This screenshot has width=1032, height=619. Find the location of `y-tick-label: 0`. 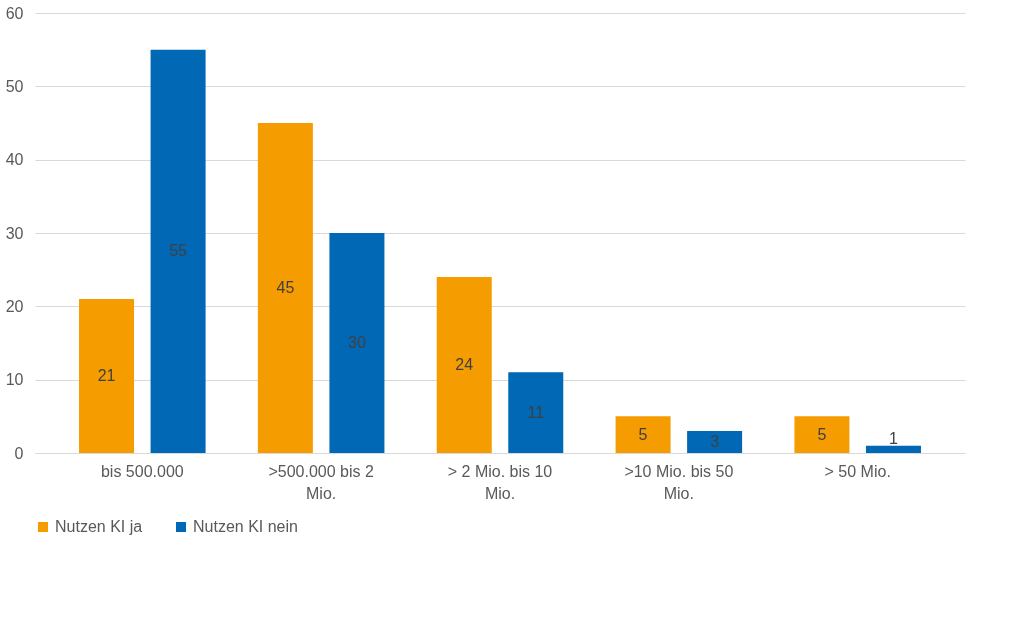

y-tick-label: 0 is located at coordinates (19, 453).